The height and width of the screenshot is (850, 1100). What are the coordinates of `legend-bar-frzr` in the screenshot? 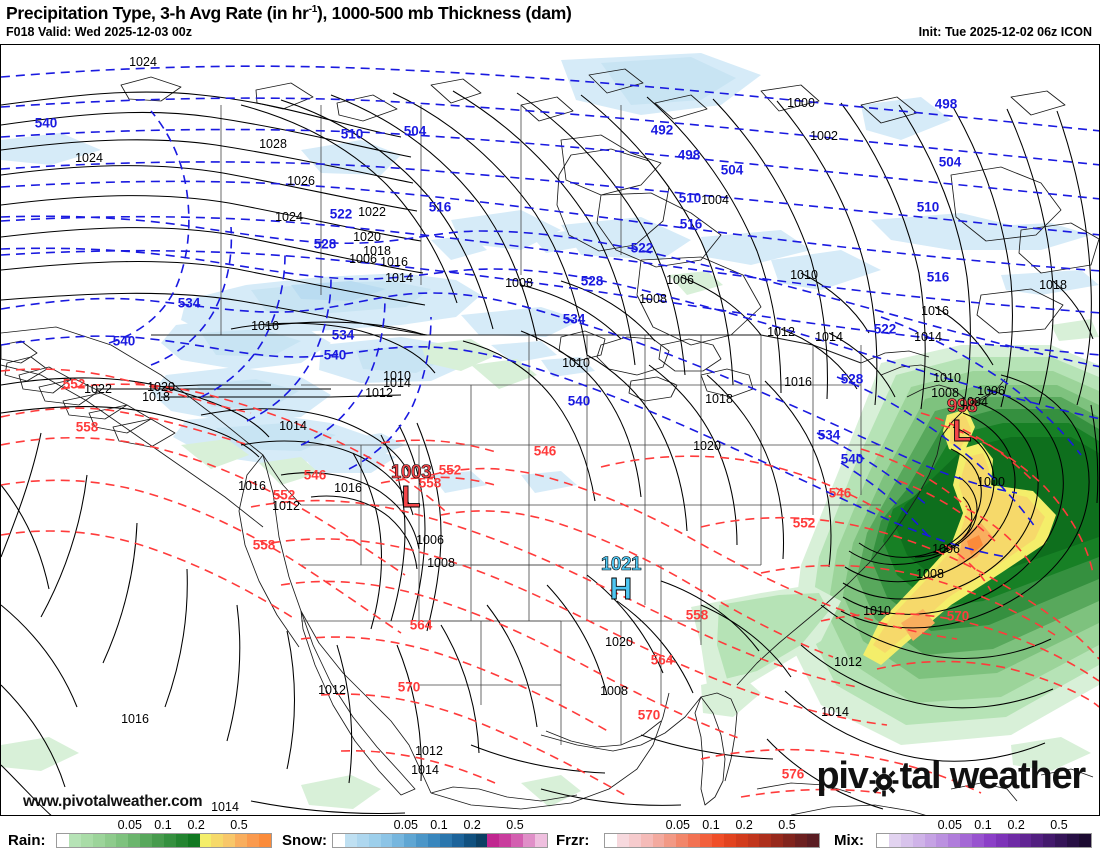 It's located at (712, 840).